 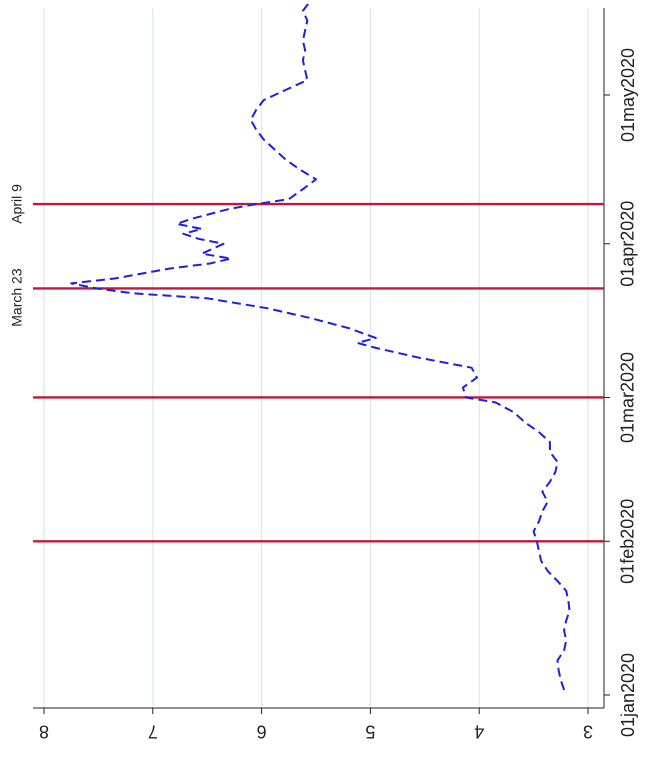 What do you see at coordinates (17, 297) in the screenshot?
I see `reference-label-2020-03-23: March 23` at bounding box center [17, 297].